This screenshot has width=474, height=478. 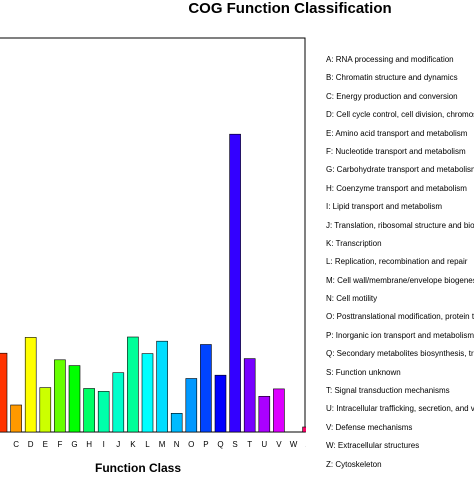 What do you see at coordinates (118, 444) in the screenshot?
I see `x-tick-J: J` at bounding box center [118, 444].